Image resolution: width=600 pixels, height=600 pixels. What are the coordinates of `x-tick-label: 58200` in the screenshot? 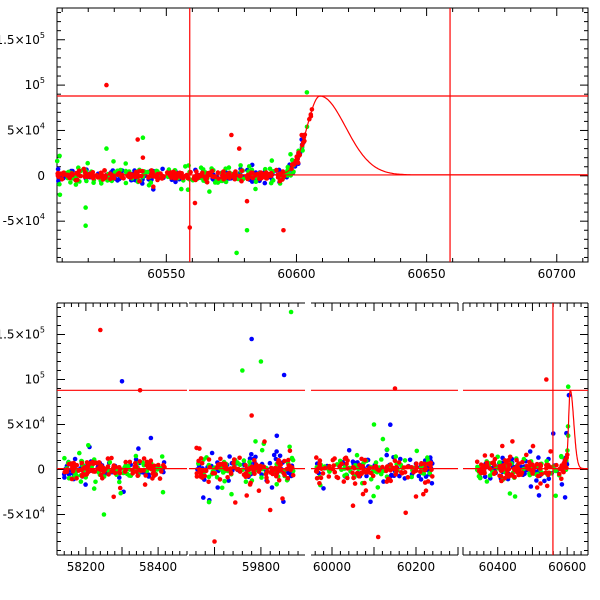 It's located at (86, 567).